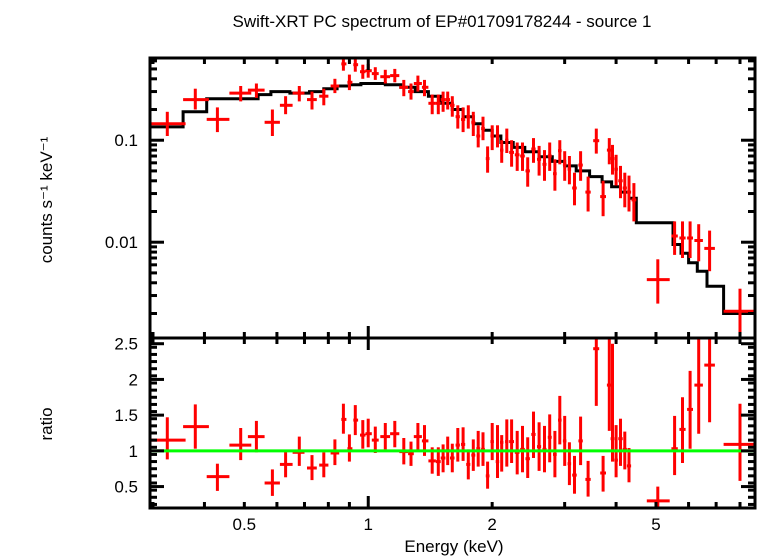 The height and width of the screenshot is (558, 758). I want to click on y-axis-label-ratio: ratio, so click(46, 423).